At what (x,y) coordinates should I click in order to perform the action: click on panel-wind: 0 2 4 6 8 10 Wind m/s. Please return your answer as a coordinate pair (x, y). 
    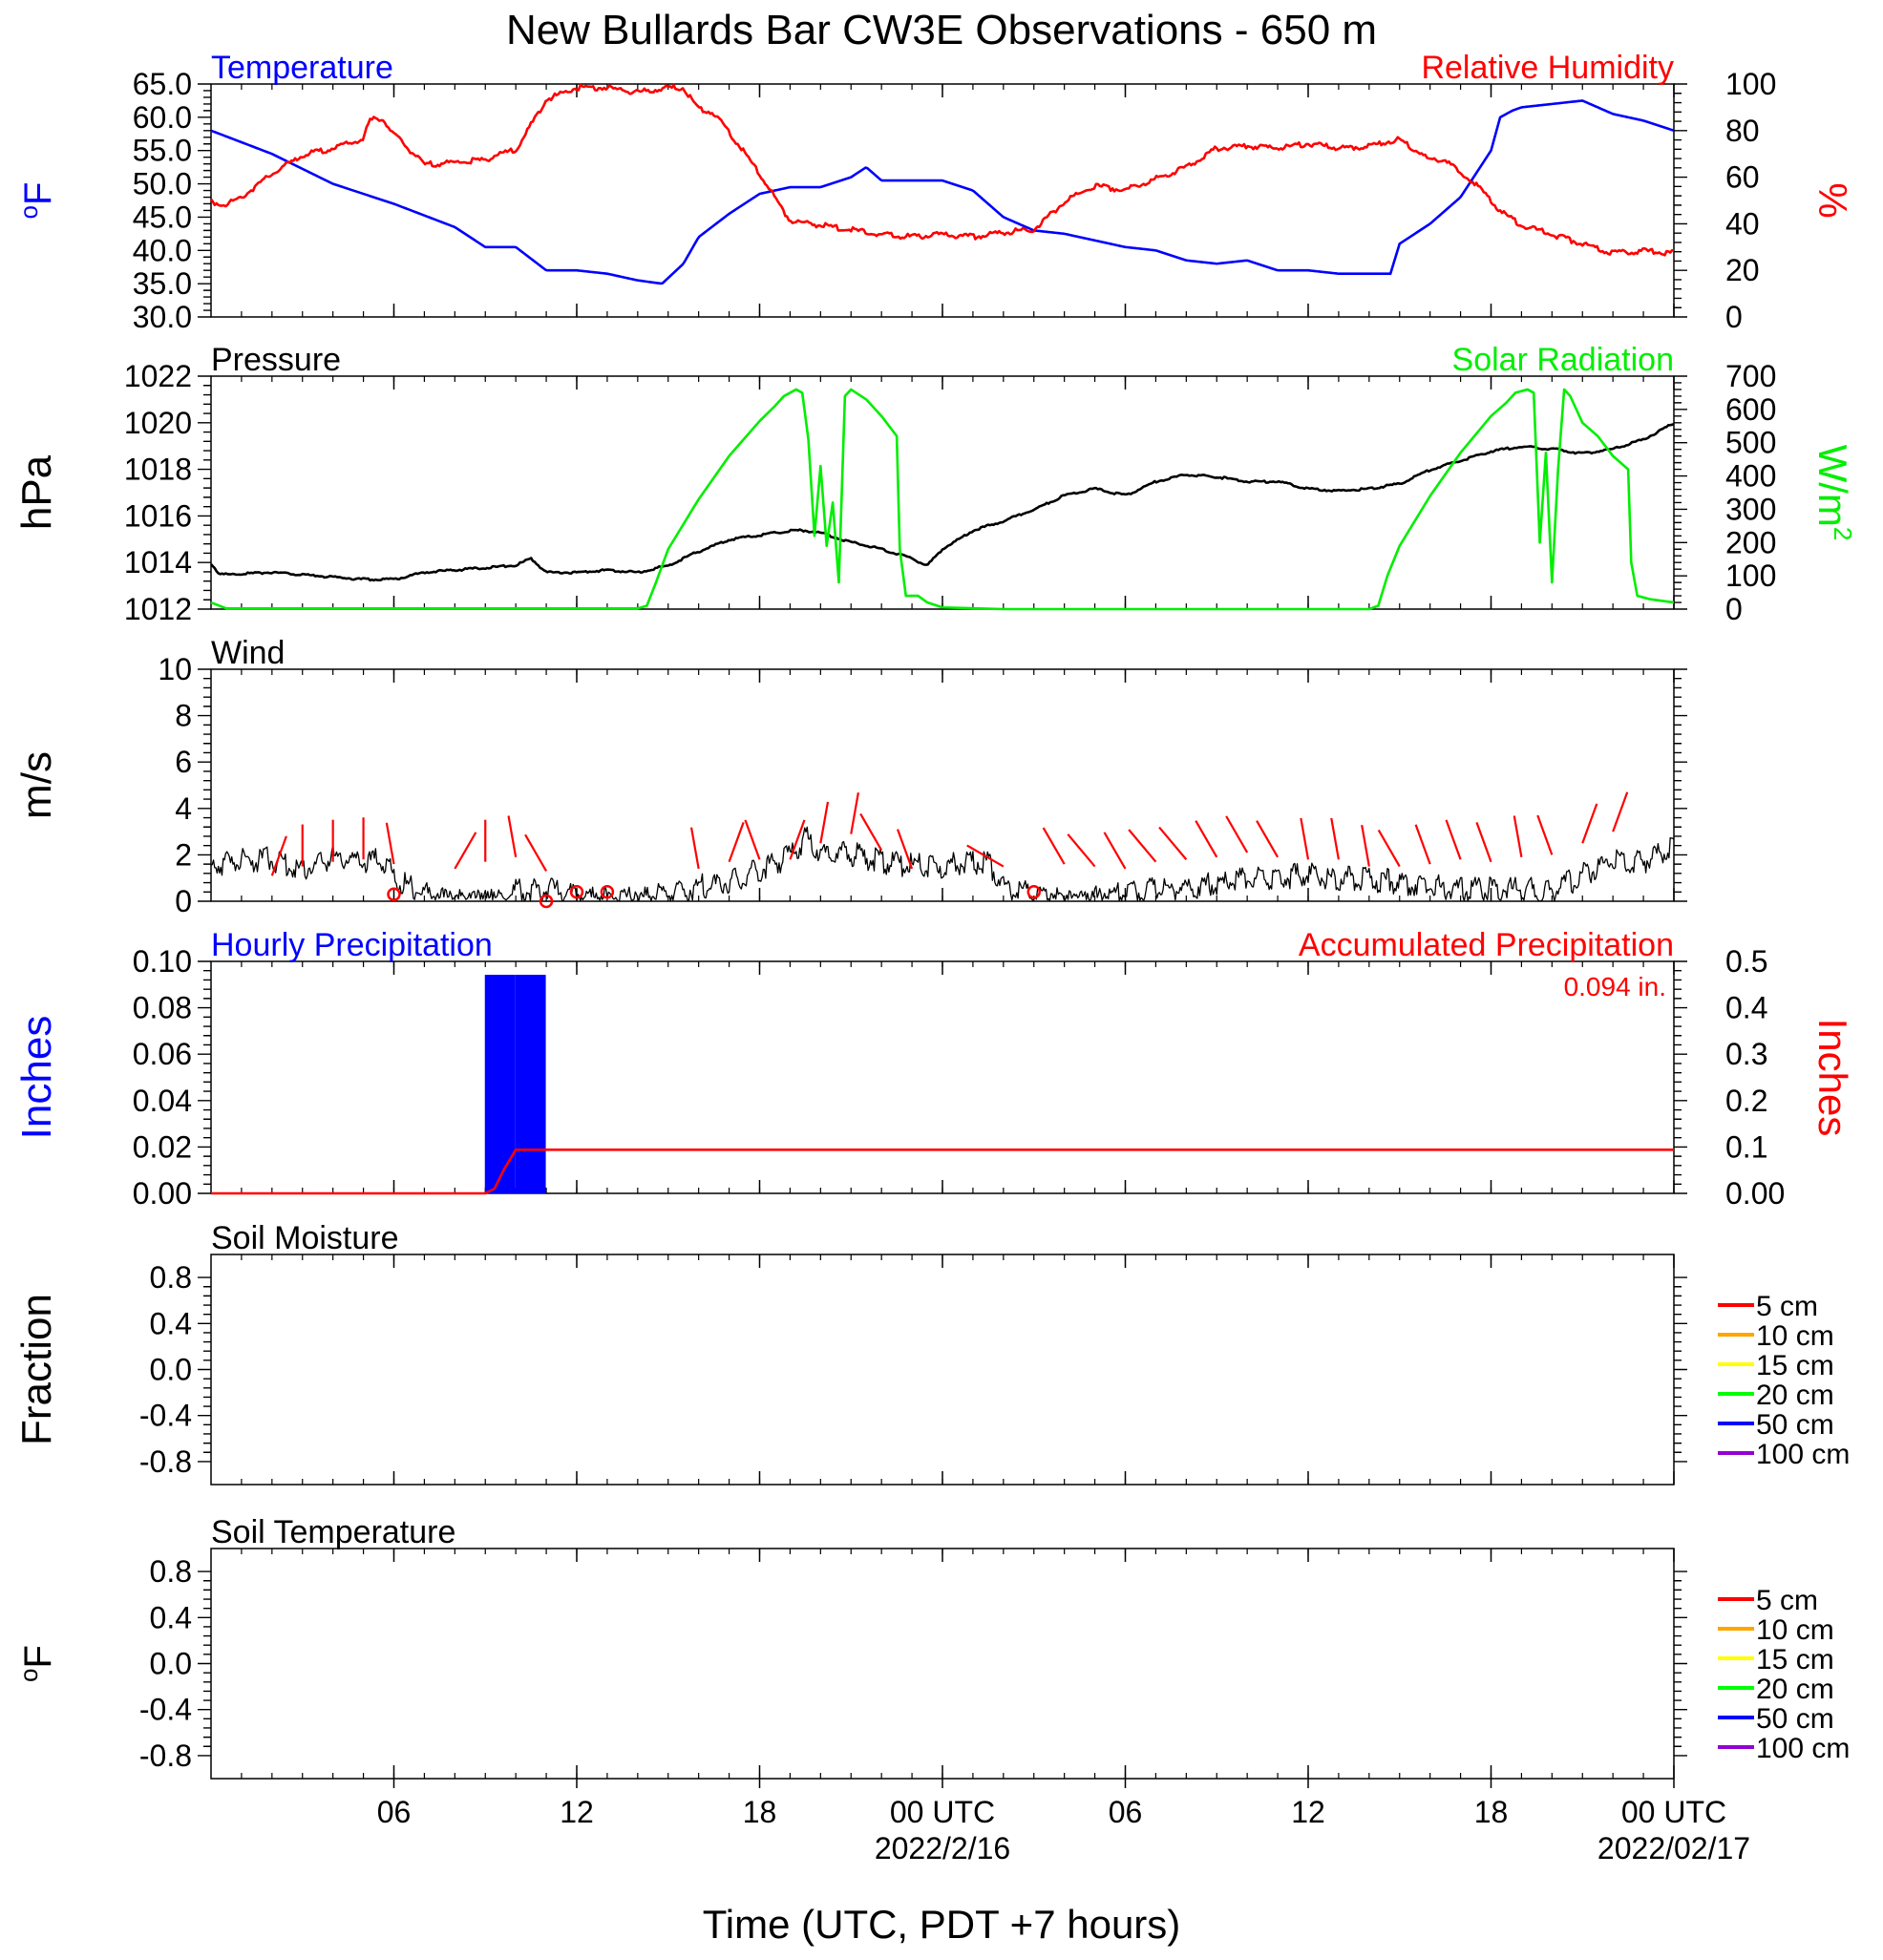
    Looking at the image, I should click on (850, 776).